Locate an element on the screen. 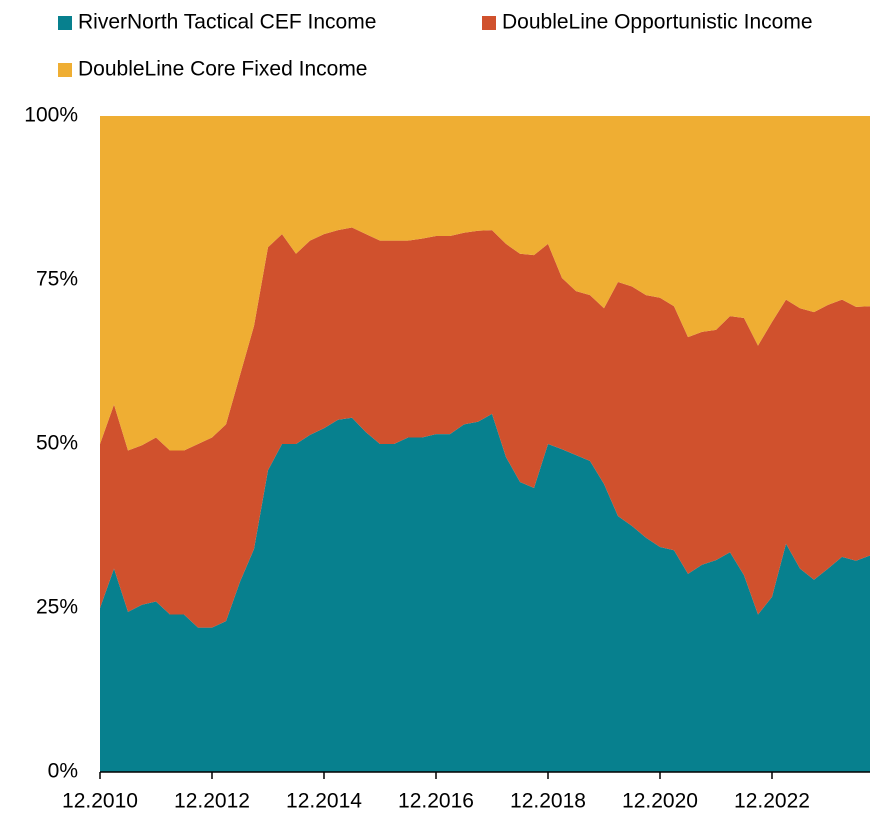  y-tick-label: 100% is located at coordinates (51, 115).